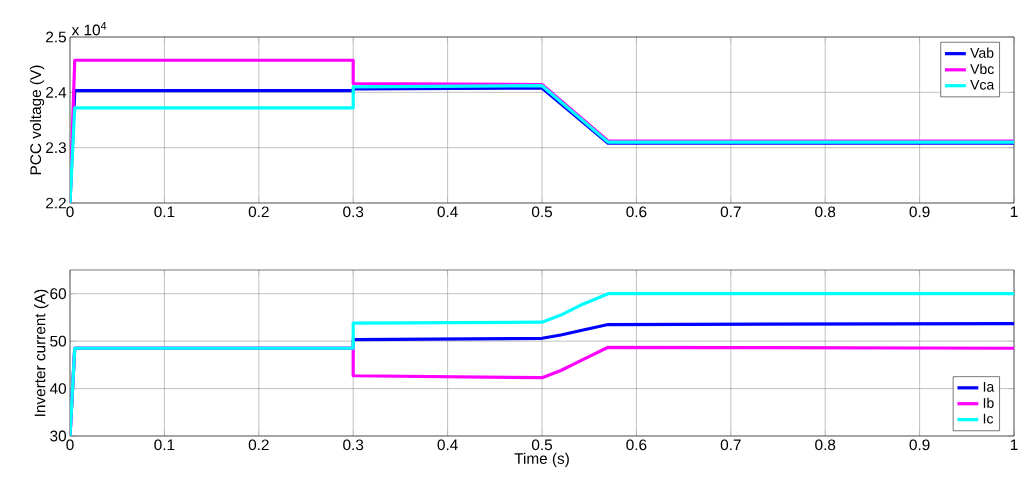  Describe the element at coordinates (58, 436) in the screenshot. I see `y-tick-label: 30` at that location.